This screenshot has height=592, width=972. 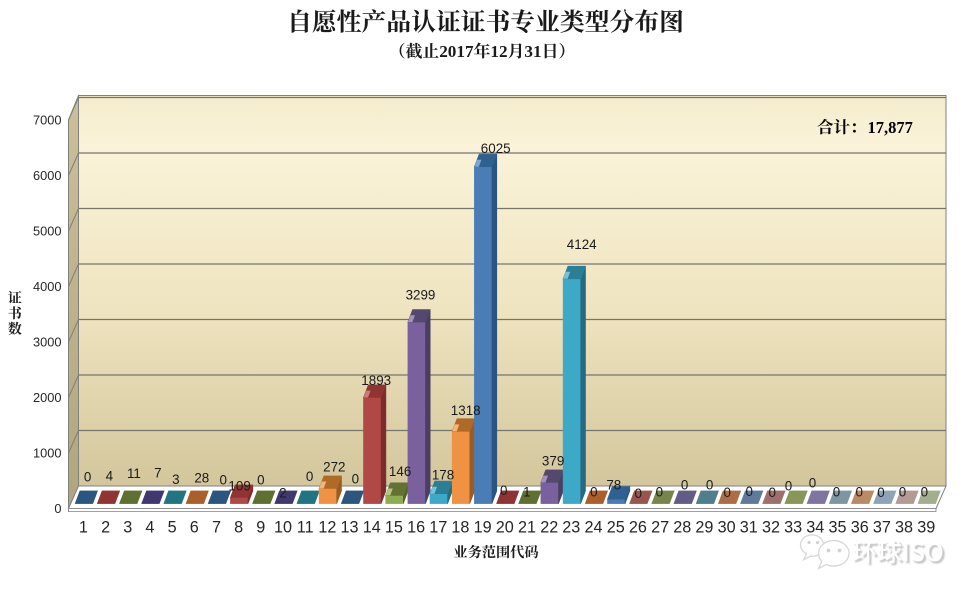 What do you see at coordinates (47, 452) in the screenshot?
I see `svg-text: 1000` at bounding box center [47, 452].